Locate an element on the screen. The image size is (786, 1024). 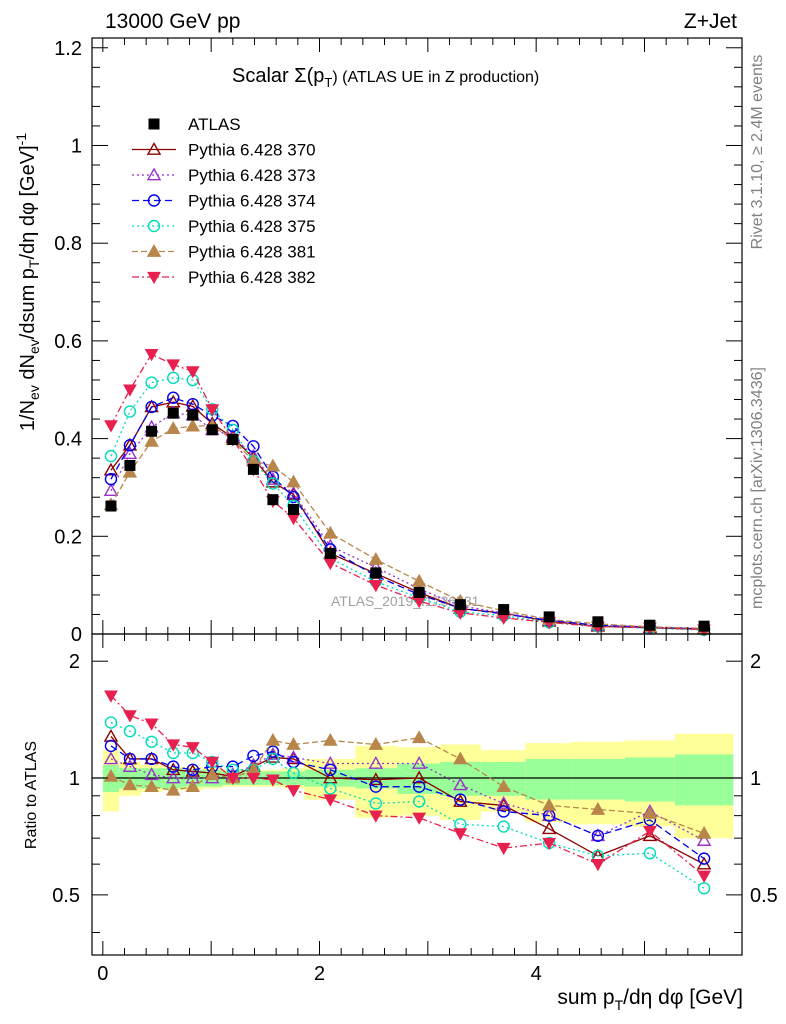
ratio-tick-label-right: 2 is located at coordinates (755, 662).